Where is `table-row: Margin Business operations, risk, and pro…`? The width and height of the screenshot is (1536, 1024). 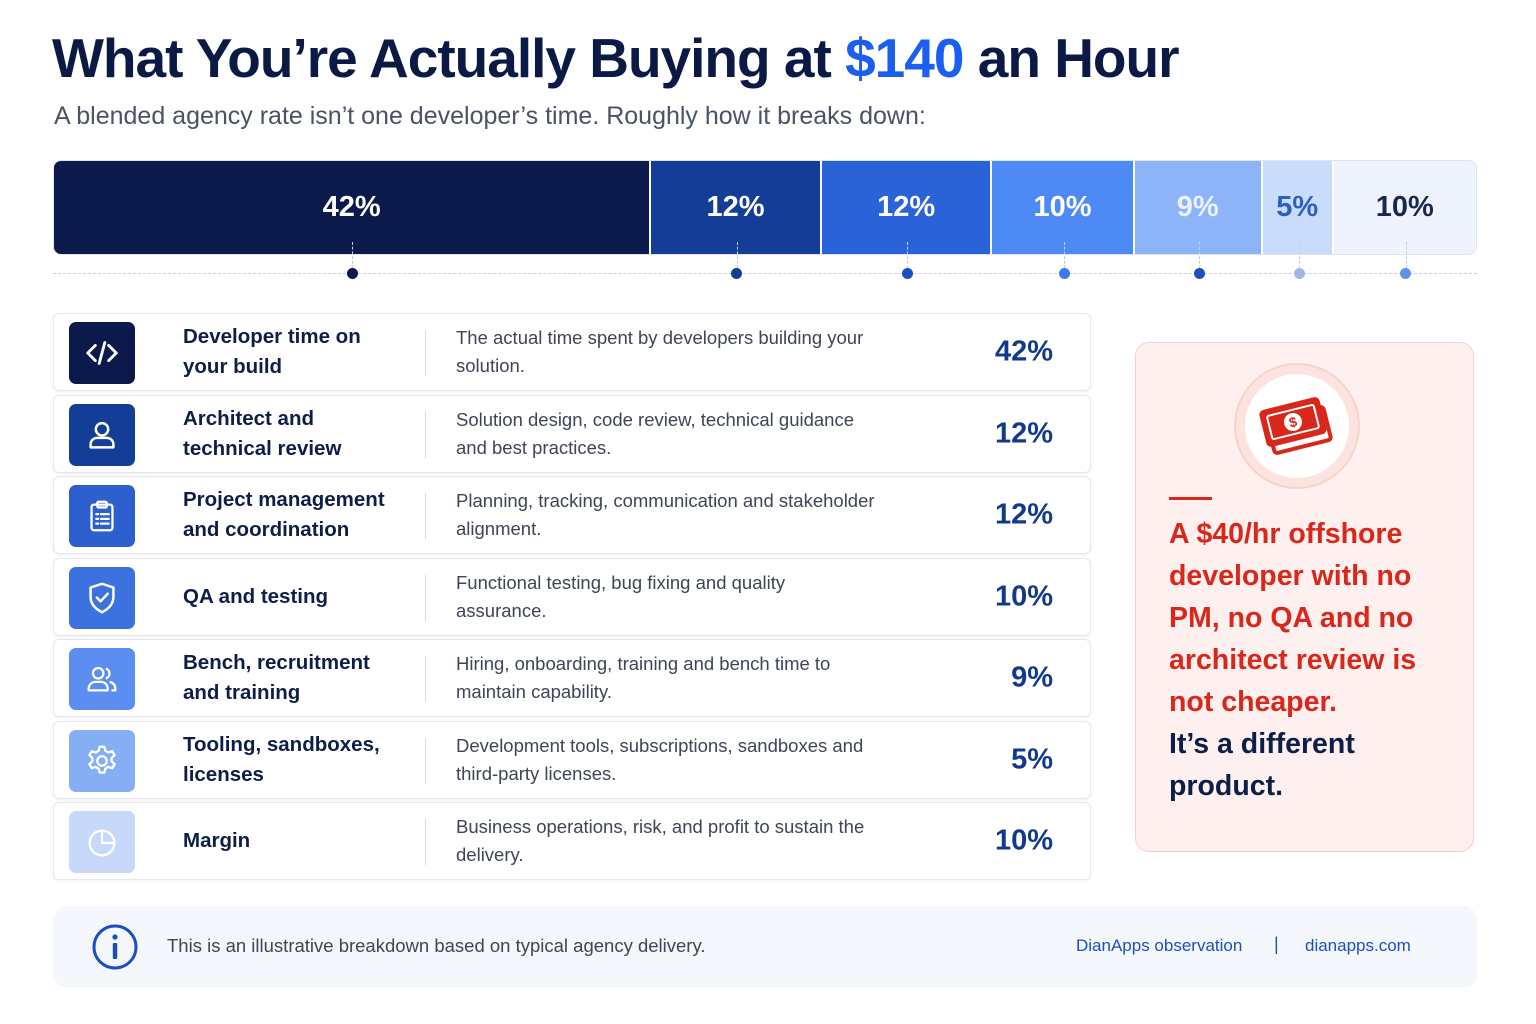 table-row: Margin Business operations, risk, and pro… is located at coordinates (572, 841).